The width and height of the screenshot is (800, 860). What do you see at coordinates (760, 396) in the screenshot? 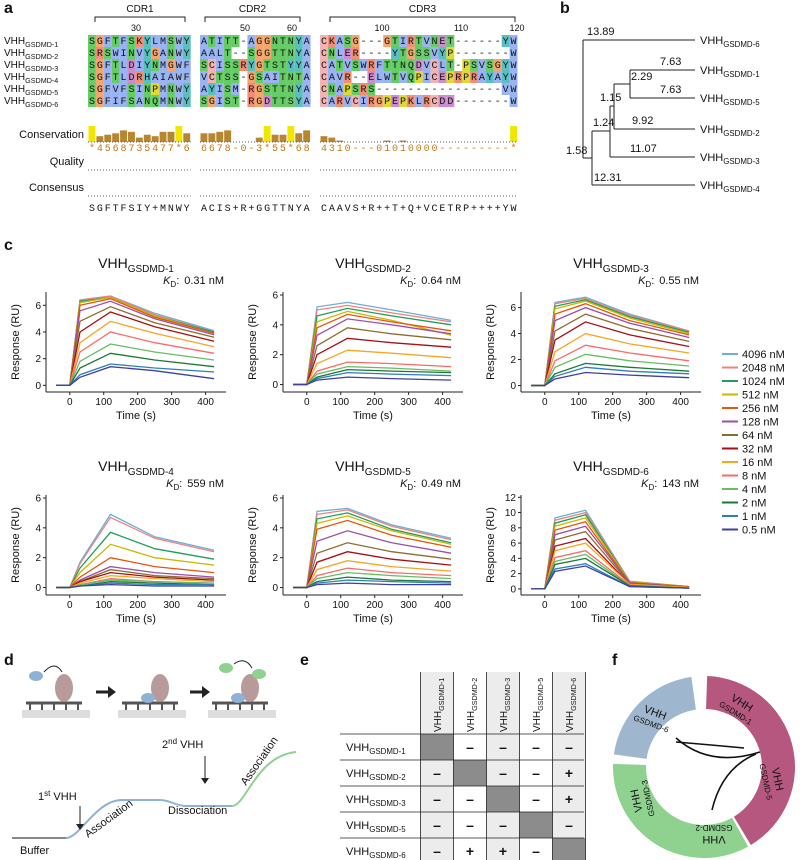
I see `legend-label: 512 nM` at bounding box center [760, 396].